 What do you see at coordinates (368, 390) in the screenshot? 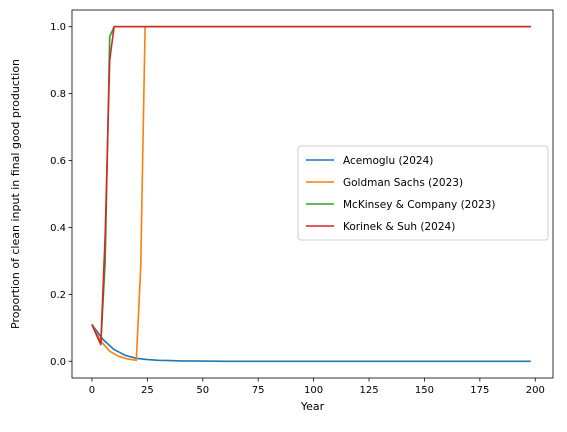
I see `x-tick-label: 125` at bounding box center [368, 390].